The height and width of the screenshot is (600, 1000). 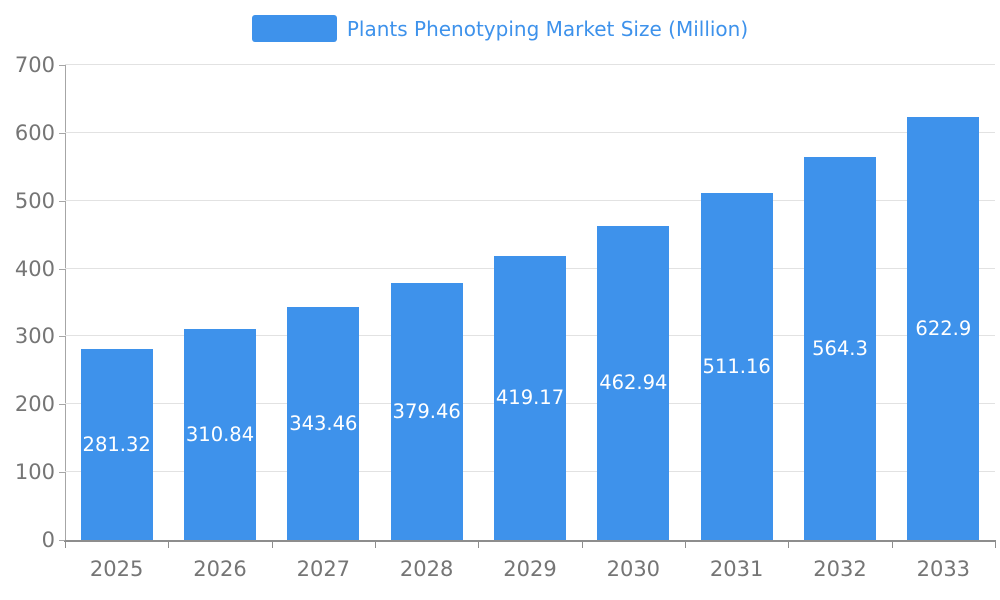 What do you see at coordinates (34, 336) in the screenshot?
I see `y-tick-label: 300` at bounding box center [34, 336].